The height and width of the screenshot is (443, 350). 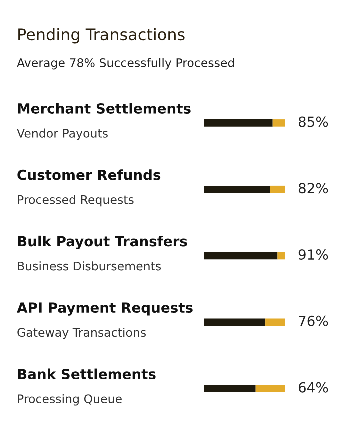 I want to click on y-tick-label: API Payment Requests Gateway Transactions, so click(x=105, y=321).